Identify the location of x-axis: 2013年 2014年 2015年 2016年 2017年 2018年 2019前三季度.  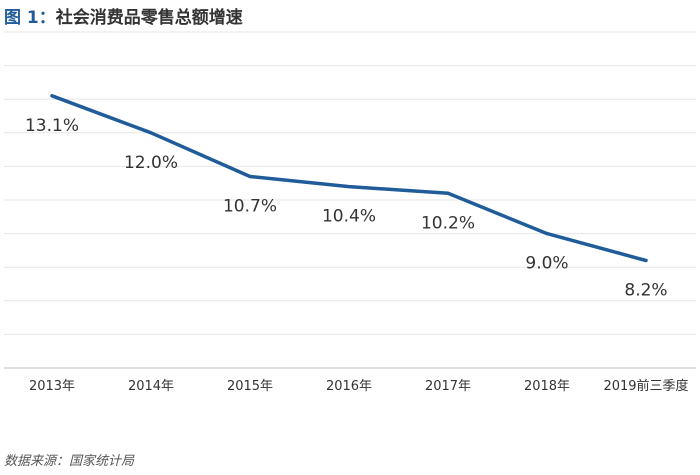
(350, 380).